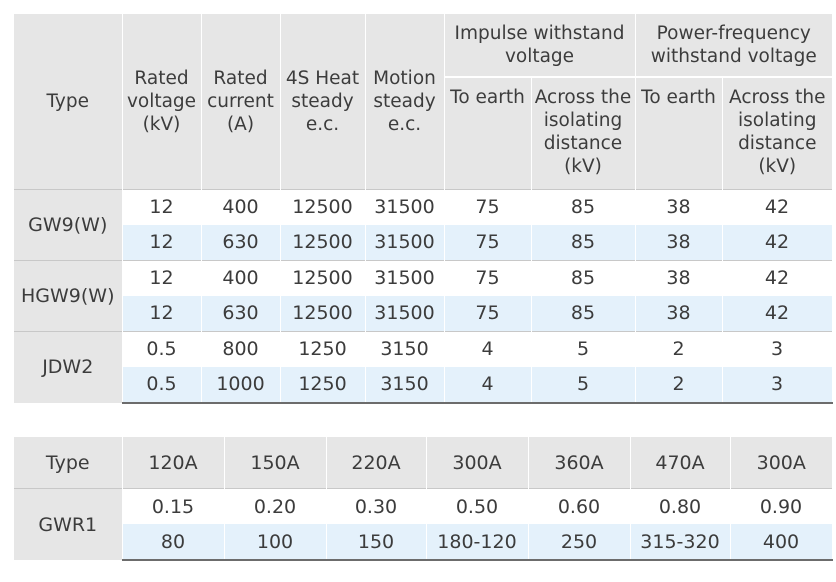  I want to click on table-row: GW9(W) 12 400 12500 31500 75 85 38 42, so click(423, 225).